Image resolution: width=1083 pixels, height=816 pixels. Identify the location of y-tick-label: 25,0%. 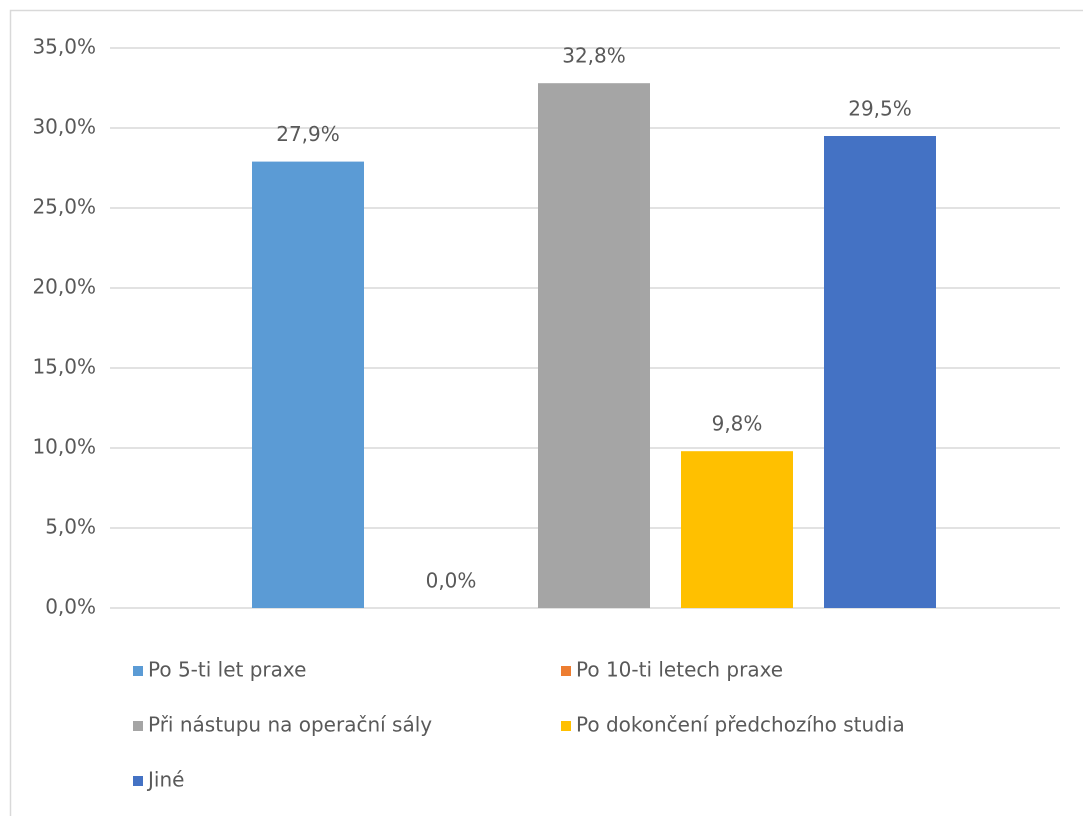
(64, 207).